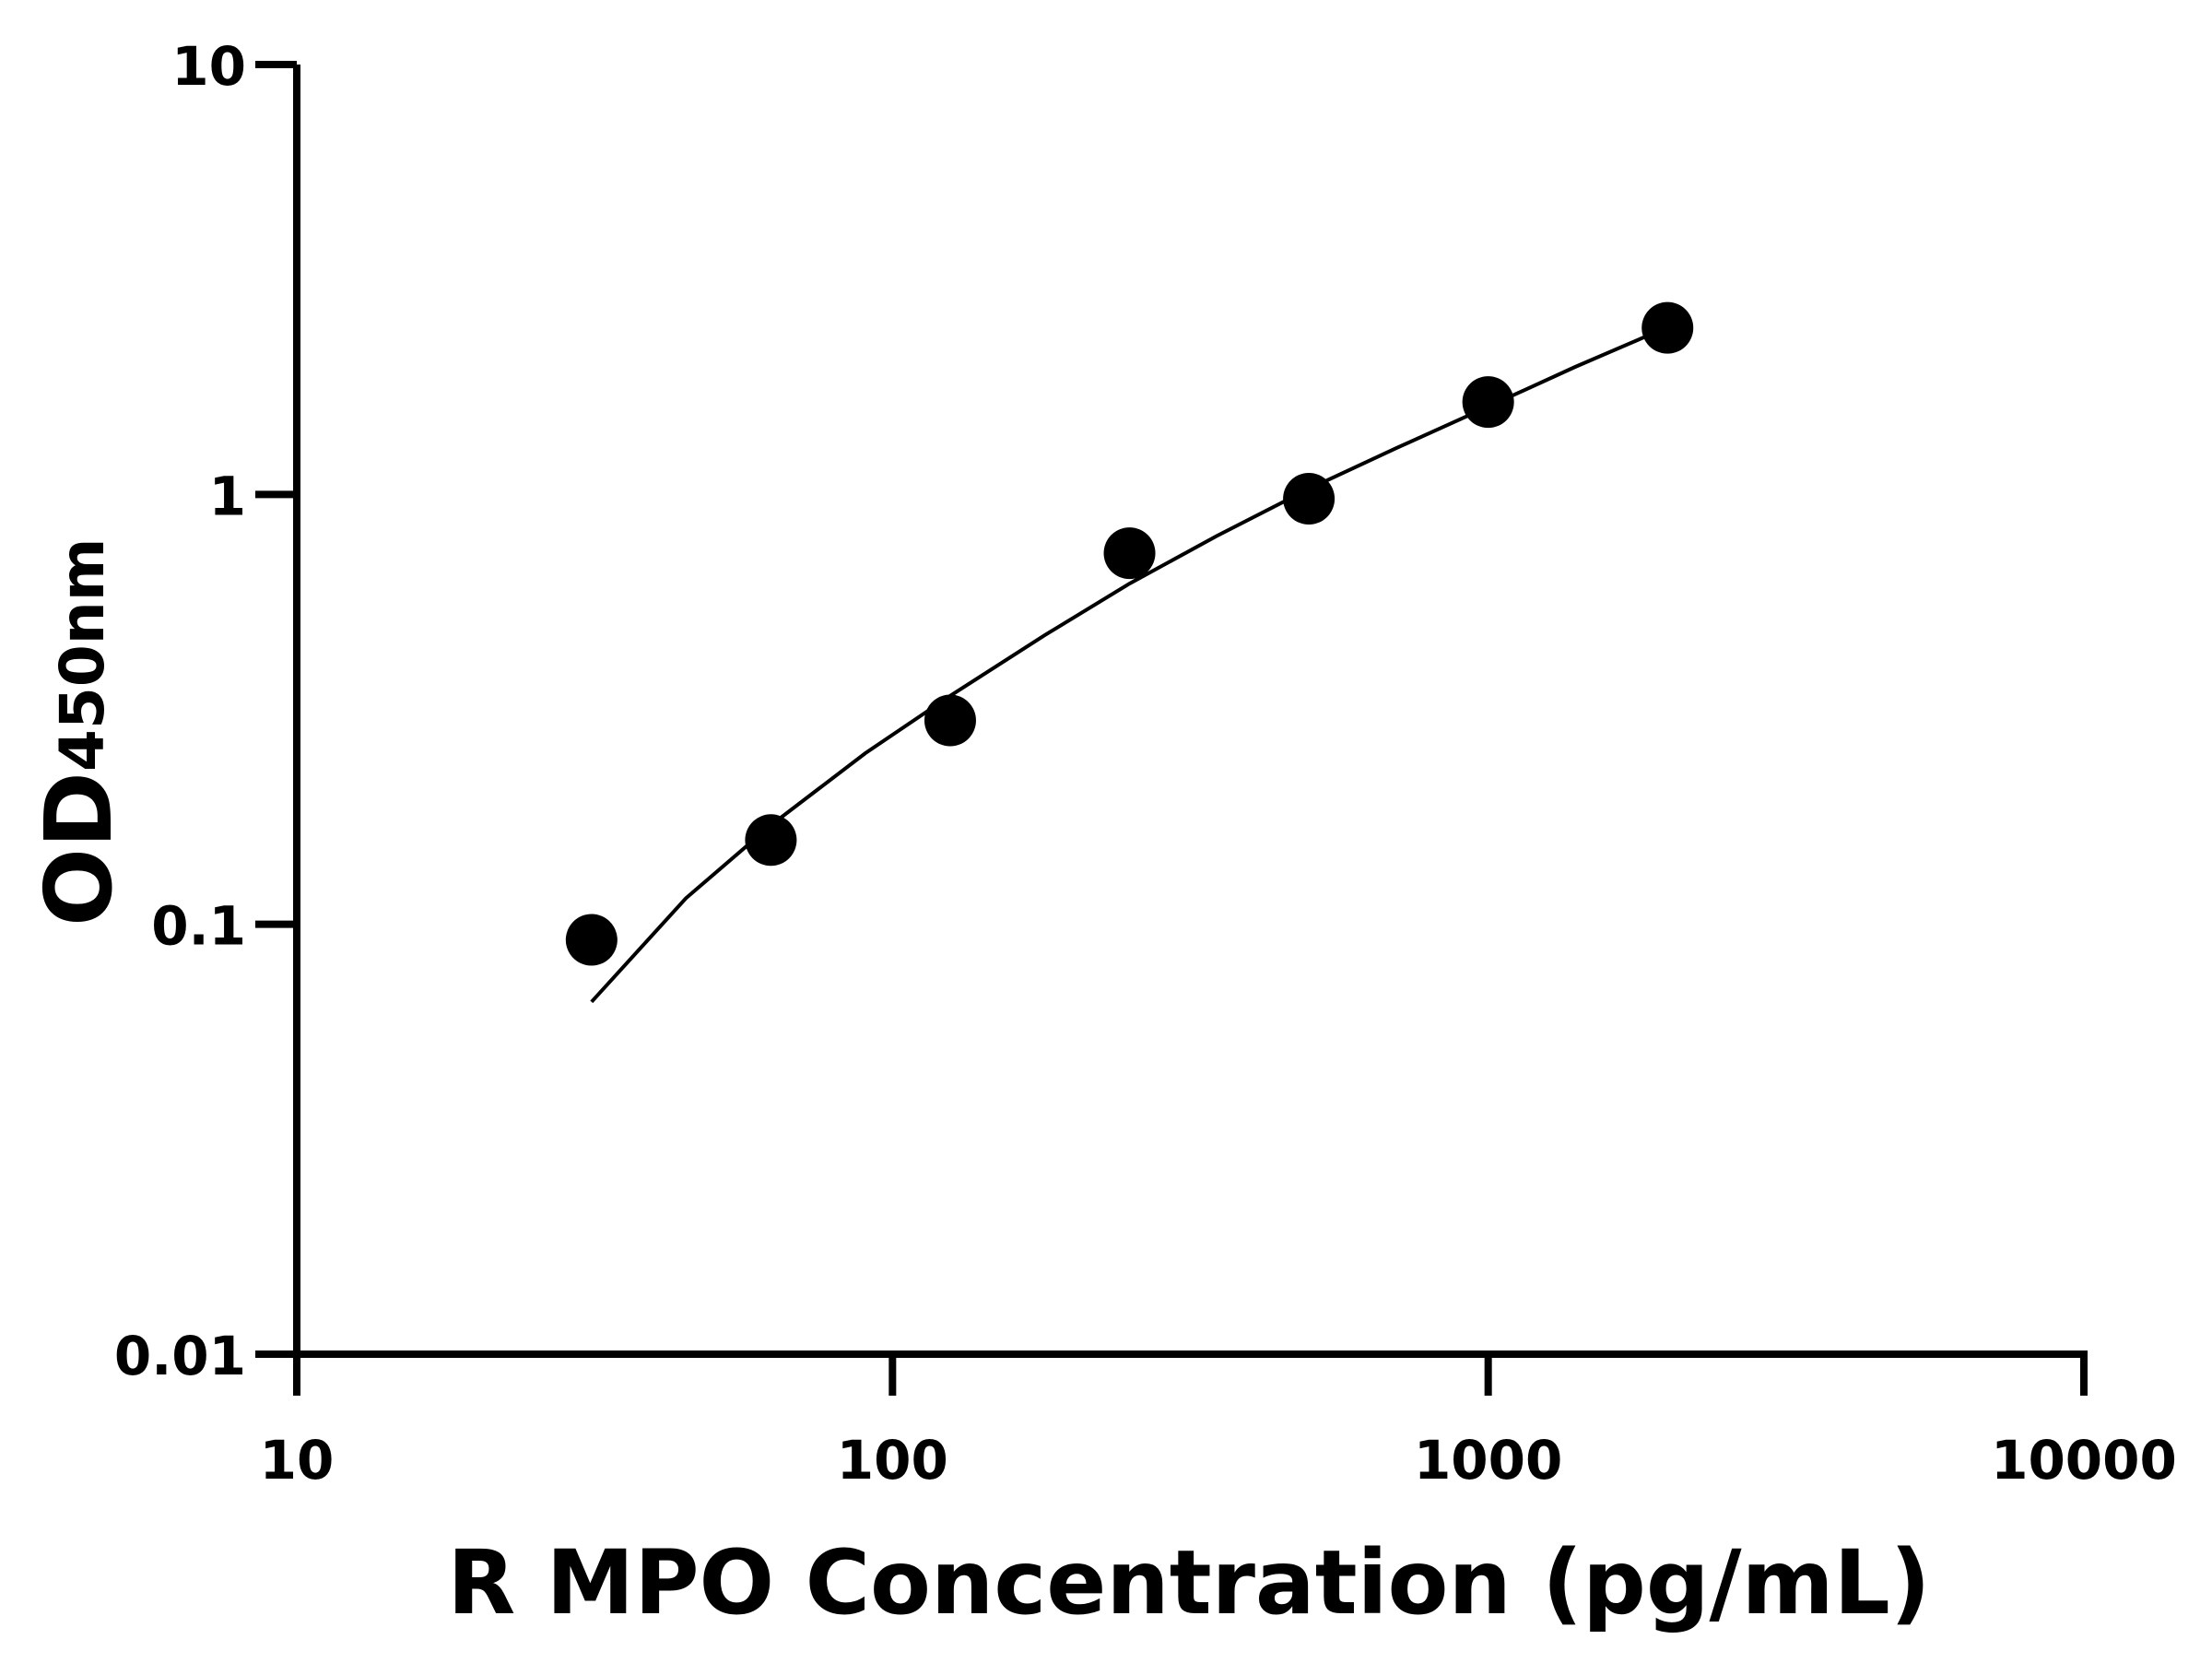  Describe the element at coordinates (1488, 1460) in the screenshot. I see `x-tick-label: 1000` at that location.